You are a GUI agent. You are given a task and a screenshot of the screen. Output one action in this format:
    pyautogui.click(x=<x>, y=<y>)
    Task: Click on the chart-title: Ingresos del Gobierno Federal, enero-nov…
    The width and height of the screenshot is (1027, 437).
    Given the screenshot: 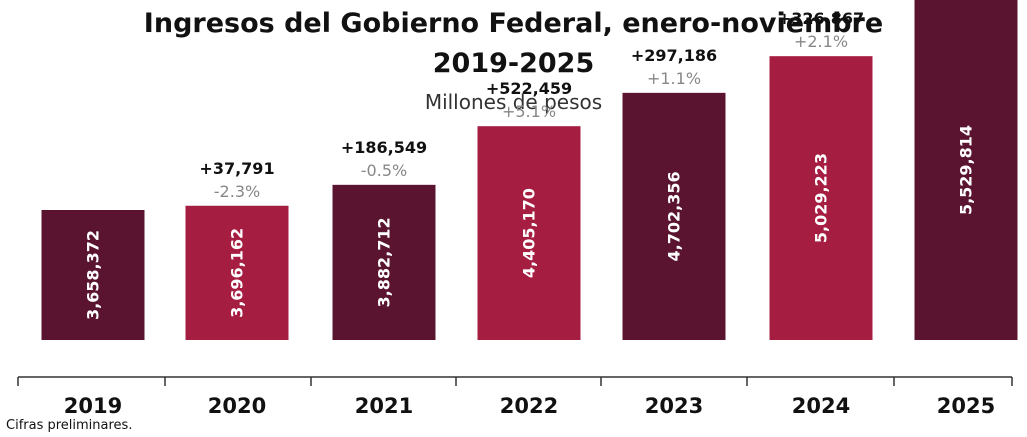 What is the action you would take?
    pyautogui.click(x=513, y=23)
    